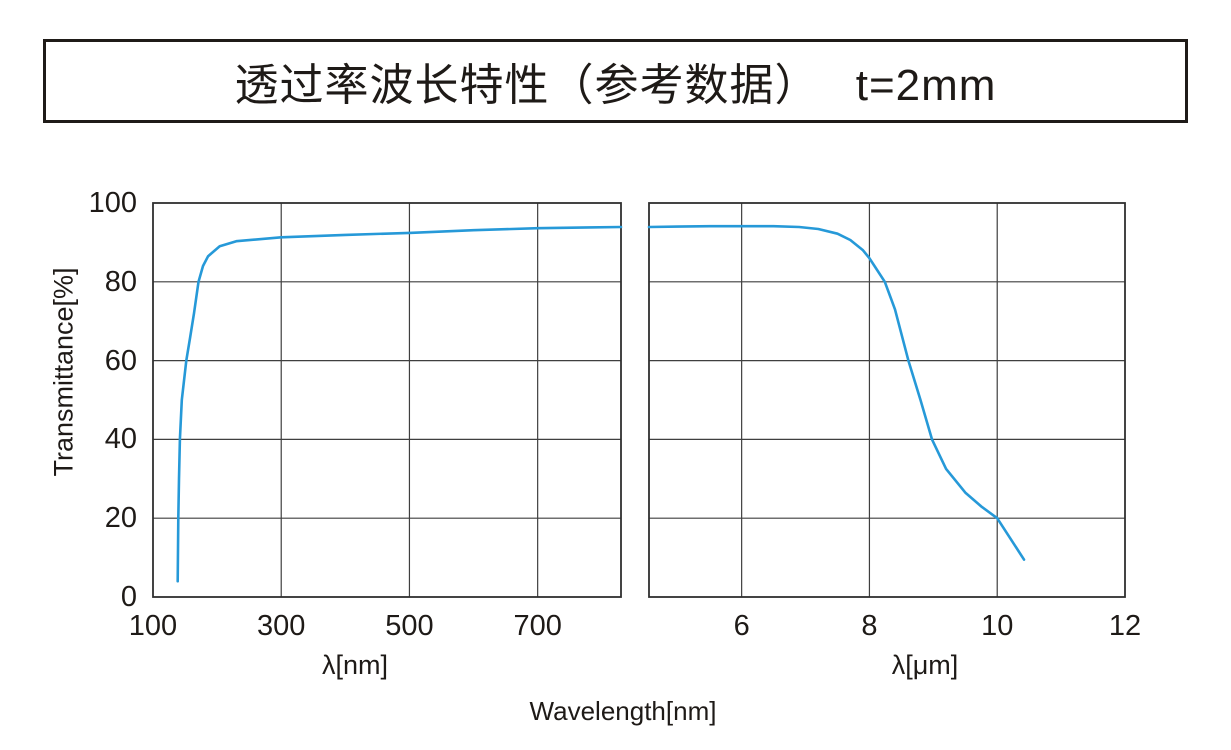 The height and width of the screenshot is (750, 1231). Describe the element at coordinates (836, 392) in the screenshot. I see `transmittance-curve` at that location.